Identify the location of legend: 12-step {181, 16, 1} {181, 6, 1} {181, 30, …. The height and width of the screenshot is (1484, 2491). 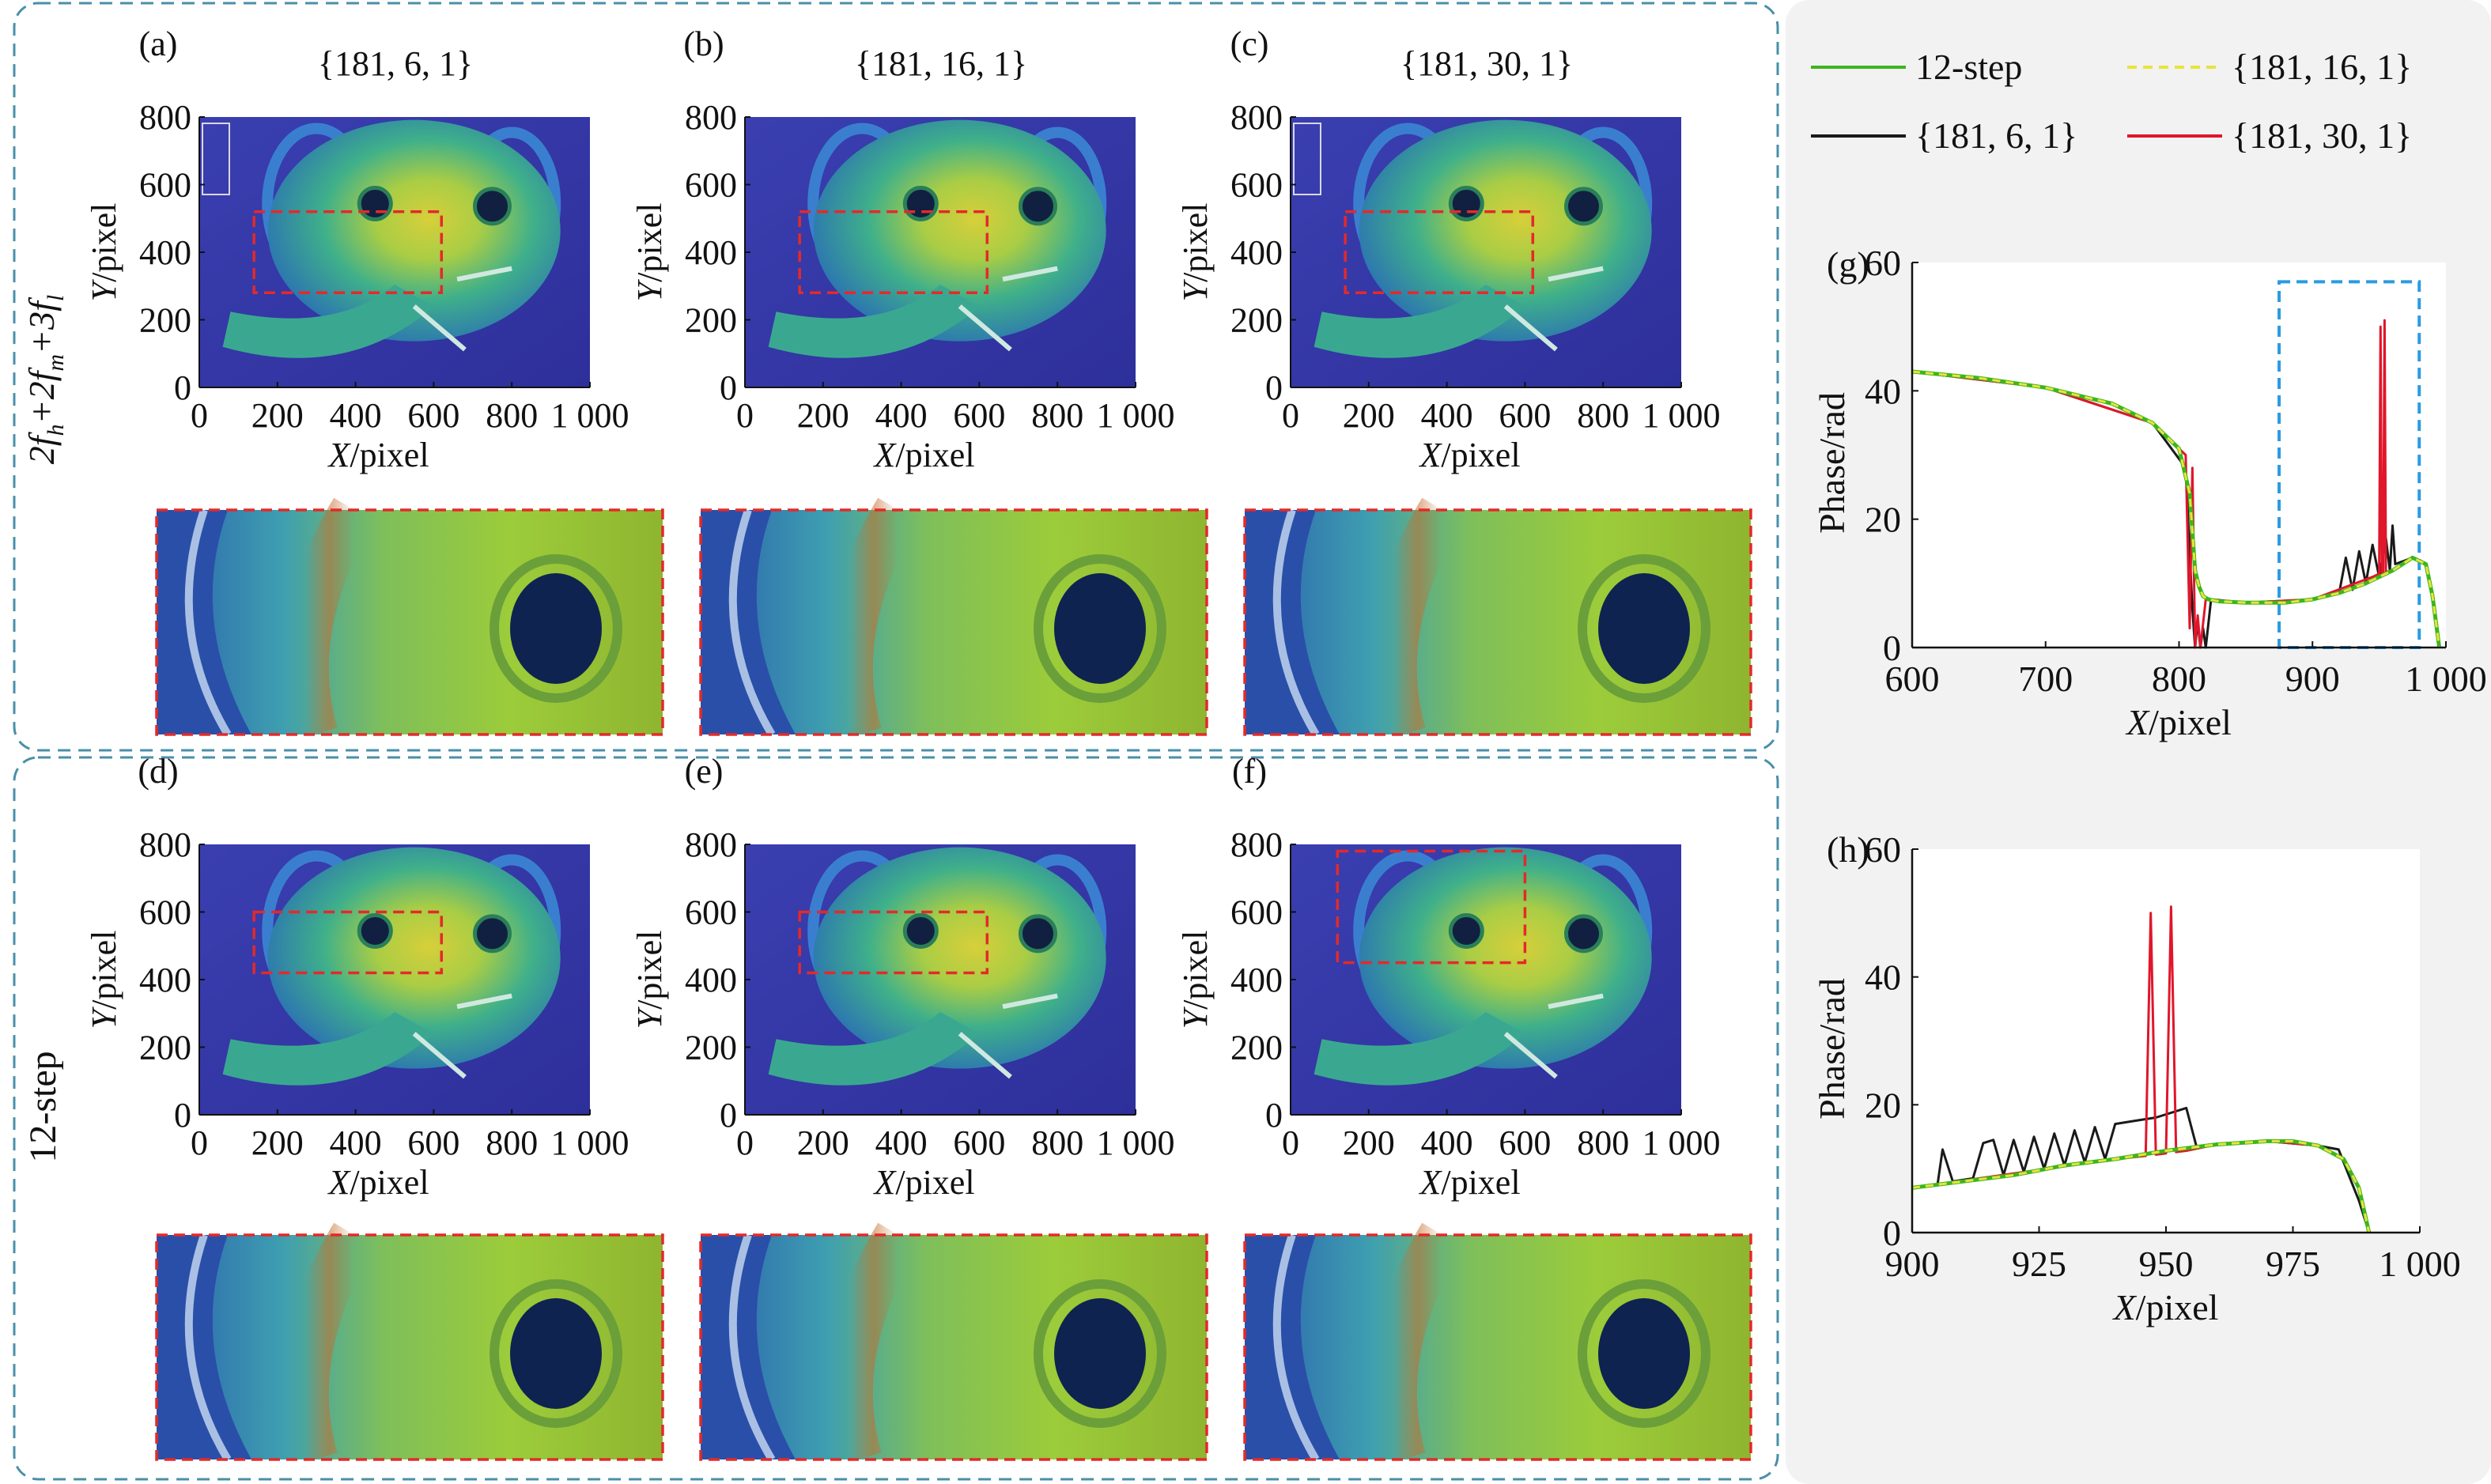
(2111, 101).